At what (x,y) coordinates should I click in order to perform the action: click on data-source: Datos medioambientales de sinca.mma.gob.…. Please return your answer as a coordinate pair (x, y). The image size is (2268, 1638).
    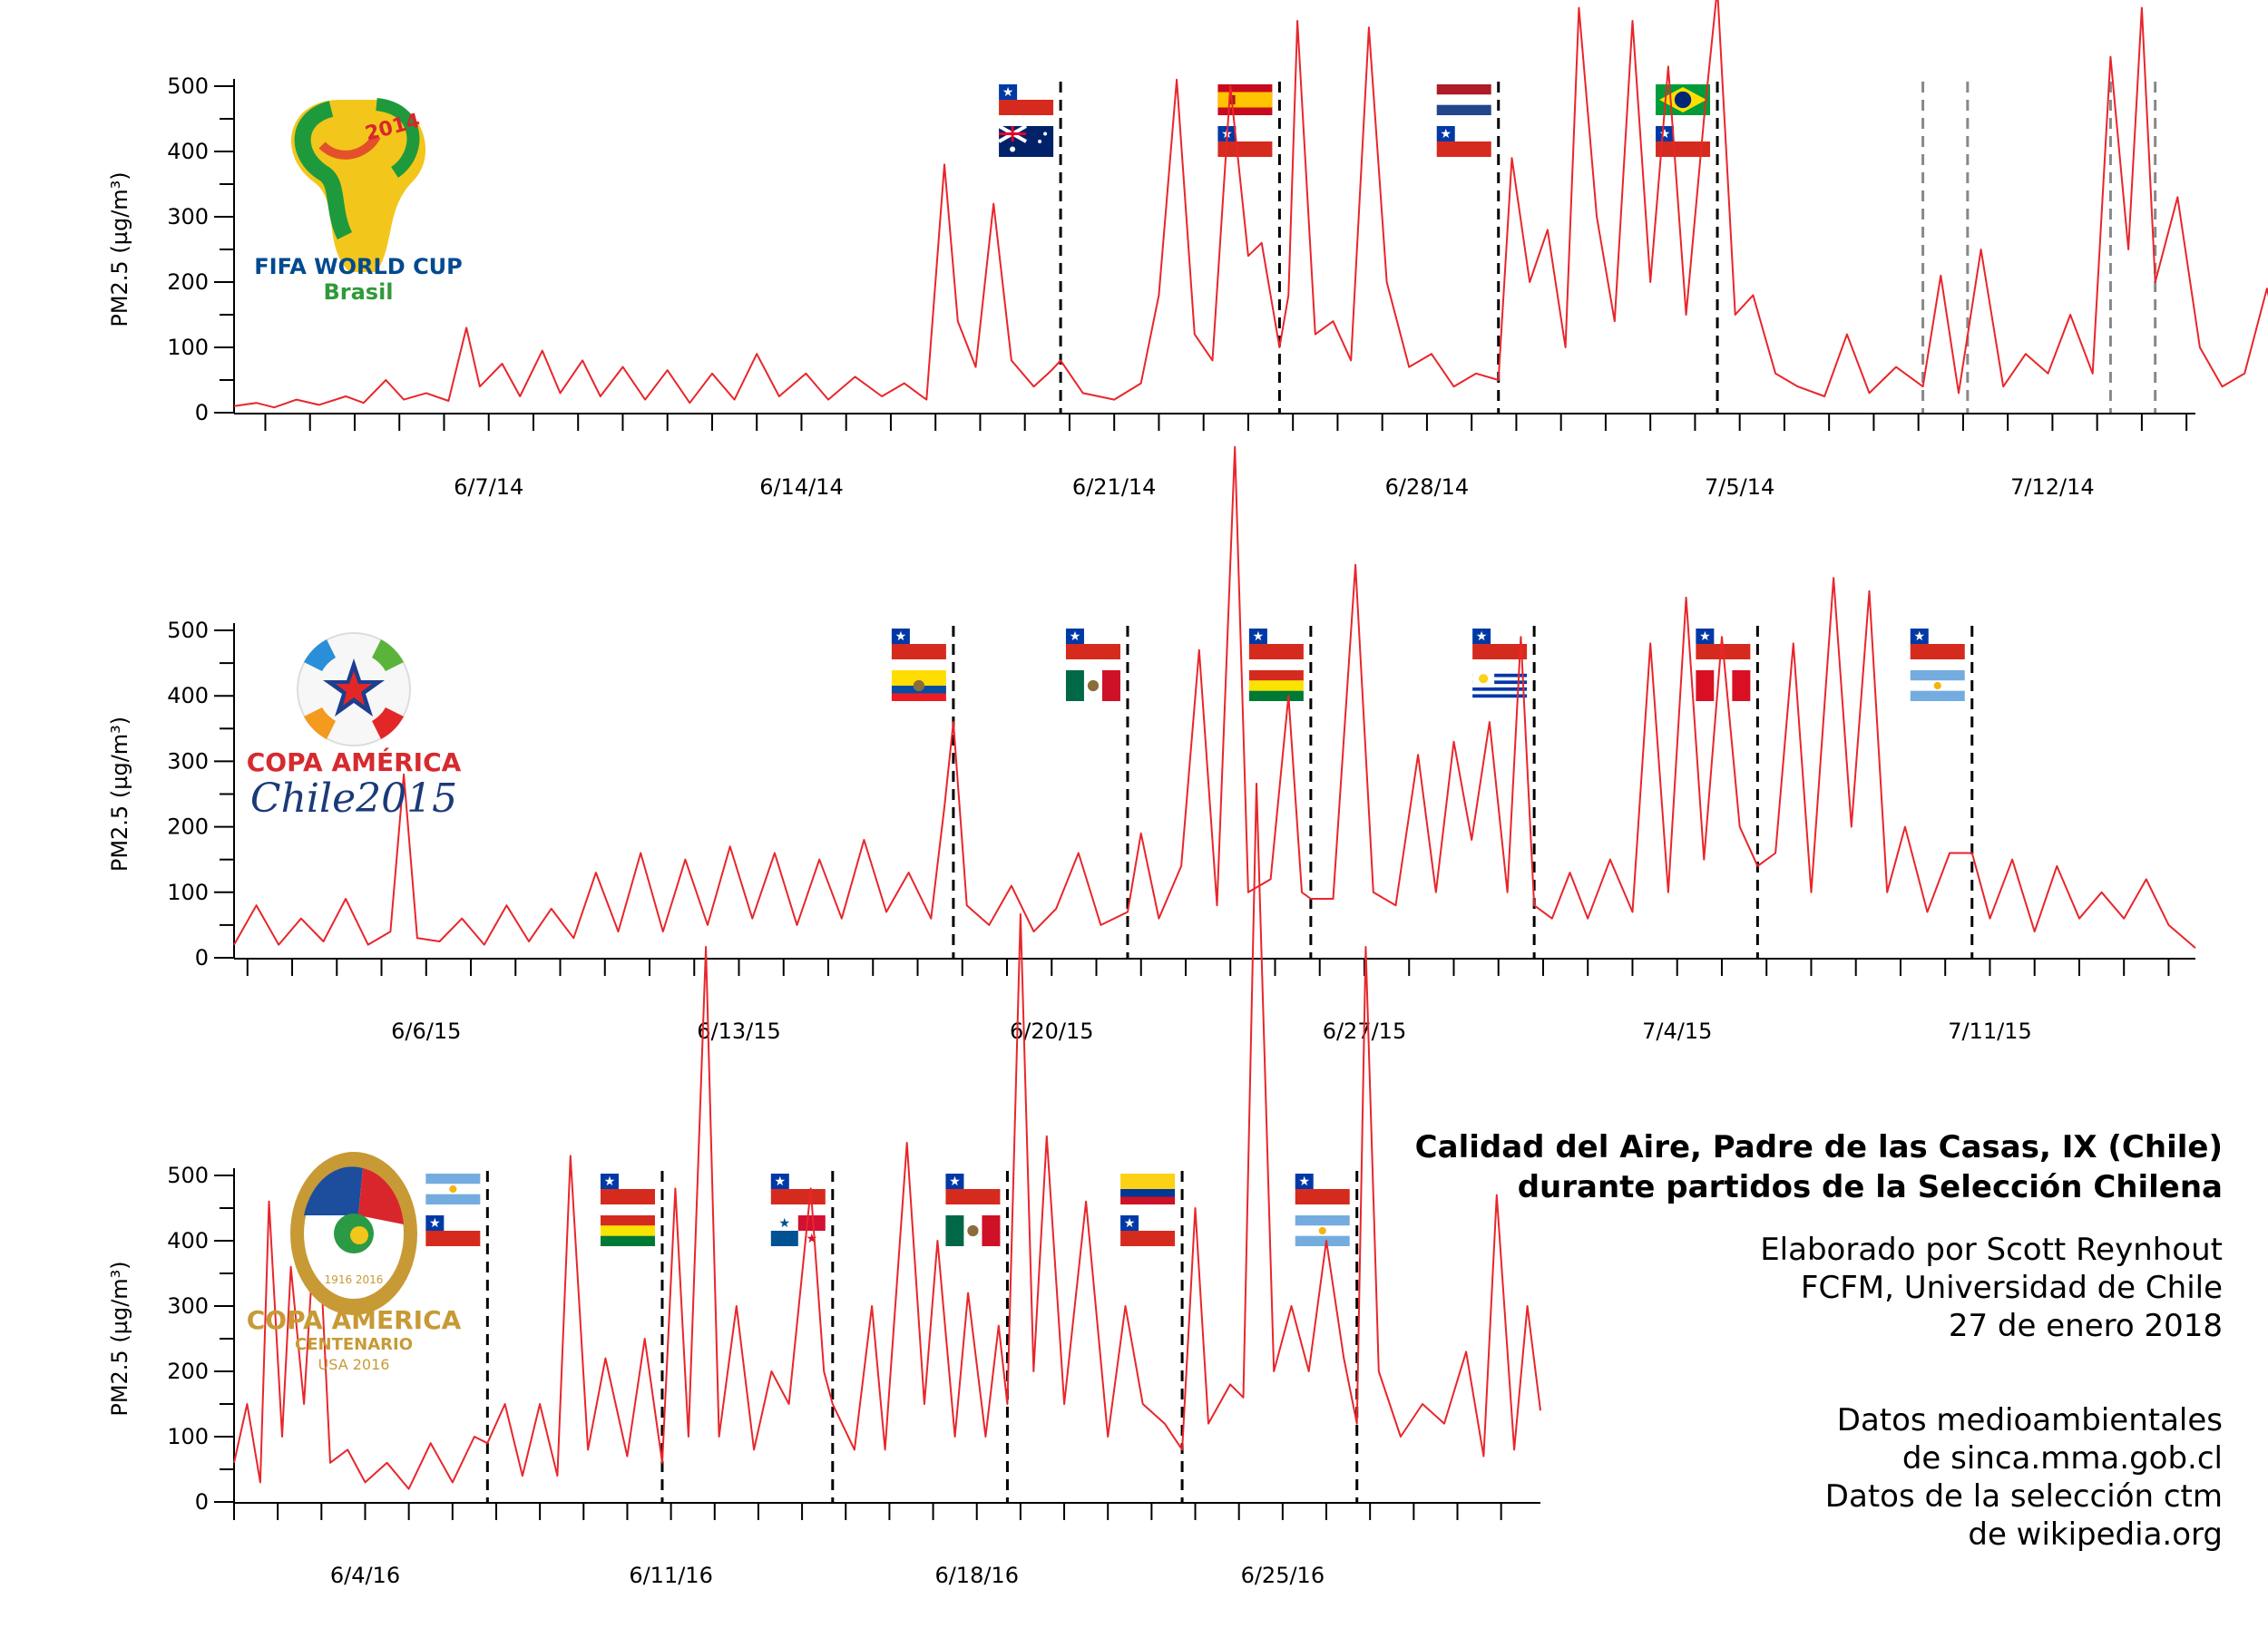
    Looking at the image, I should click on (2024, 1477).